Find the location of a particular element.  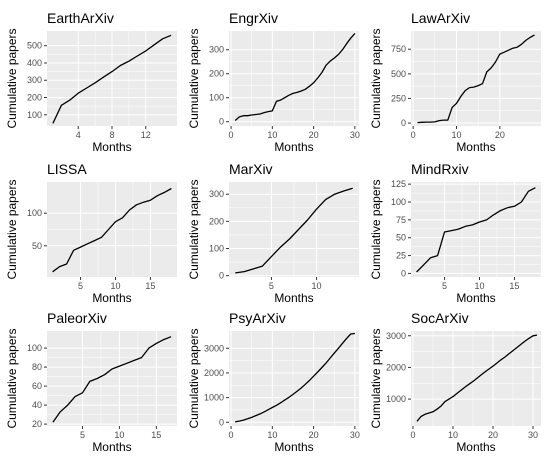

facet-title: SocArXiv is located at coordinates (440, 318).